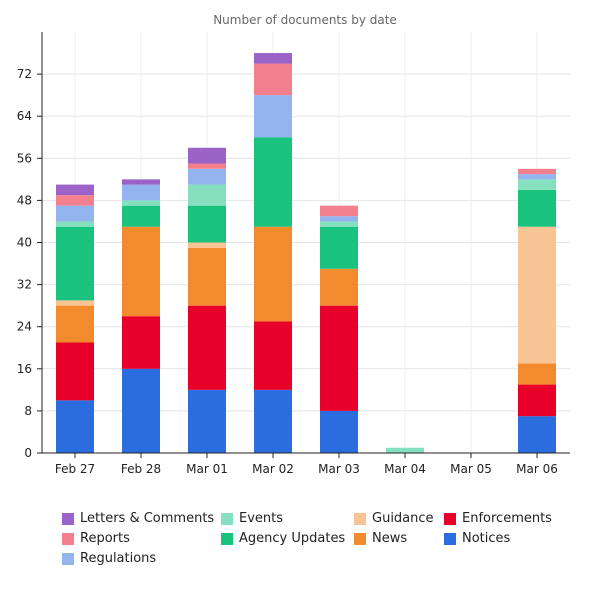 The height and width of the screenshot is (600, 600). Describe the element at coordinates (405, 469) in the screenshot. I see `x-tick-label: Mar 04` at that location.